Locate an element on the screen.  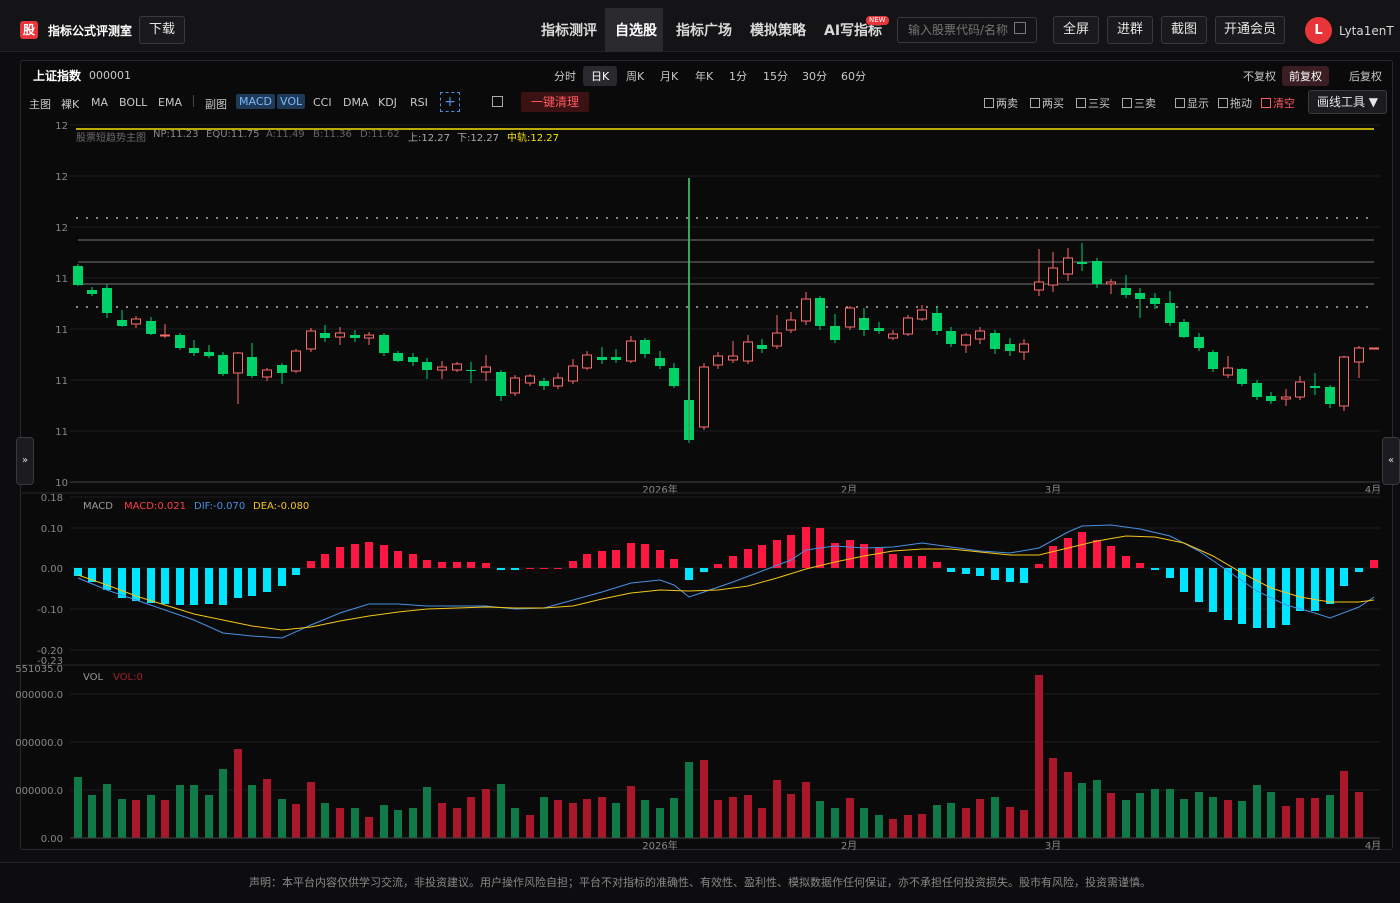
period-tab-6: 15分 is located at coordinates (775, 76).